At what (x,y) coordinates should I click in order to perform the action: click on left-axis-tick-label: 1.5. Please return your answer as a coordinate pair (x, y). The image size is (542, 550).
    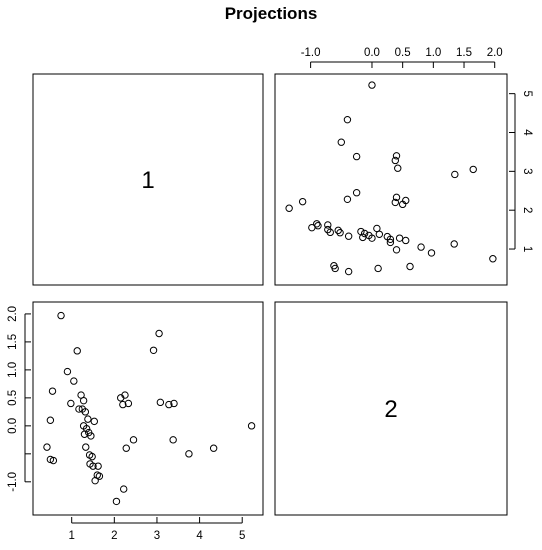
    Looking at the image, I should click on (13, 342).